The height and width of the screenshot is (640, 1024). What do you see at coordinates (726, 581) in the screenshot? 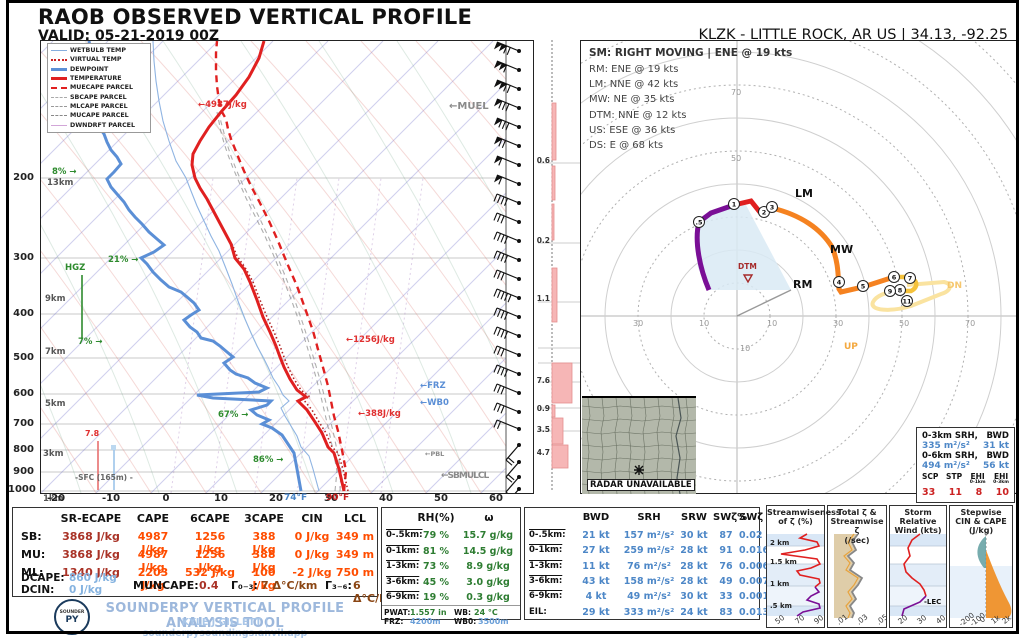
I see `kin-cell: 49` at bounding box center [726, 581].